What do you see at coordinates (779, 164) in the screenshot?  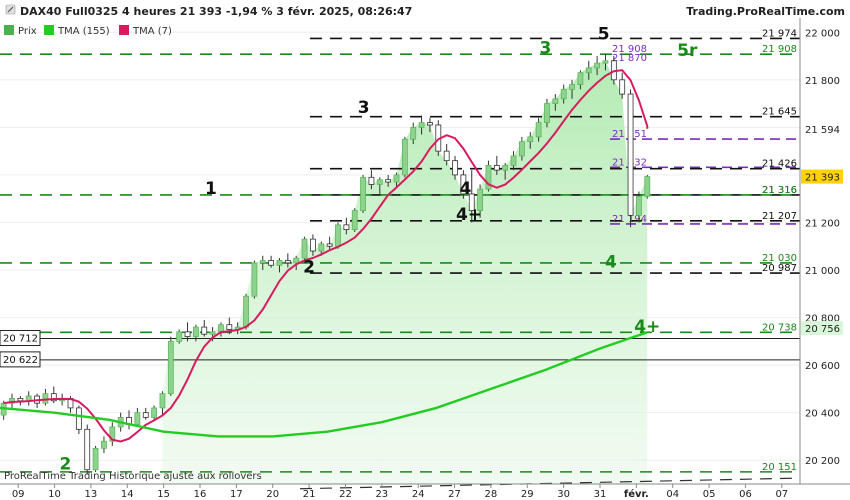 I see `level-label: 21 426` at bounding box center [779, 164].